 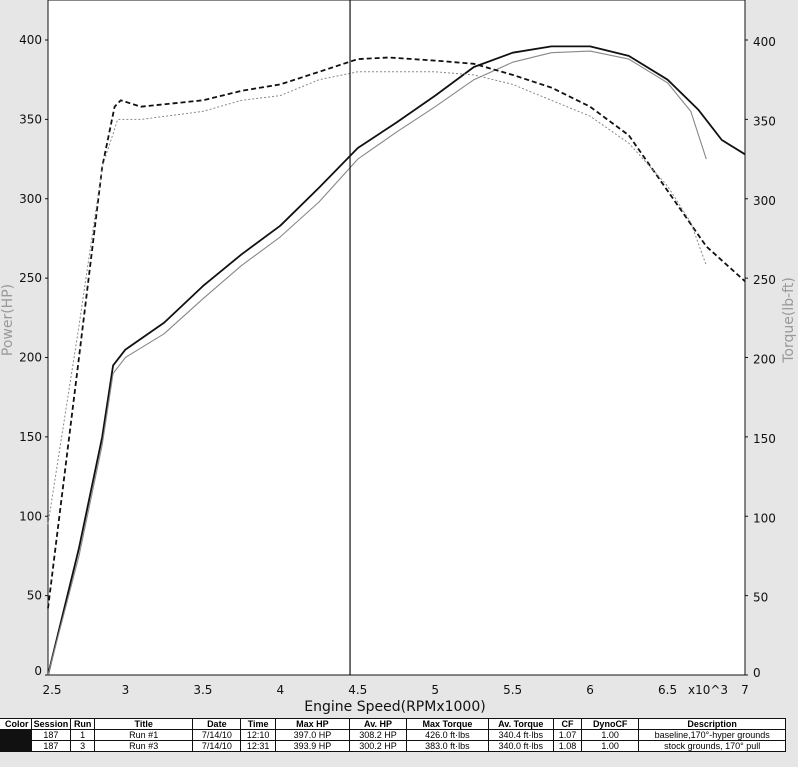 What do you see at coordinates (520, 735) in the screenshot?
I see `table-cell: 340.4 ft·lbs` at bounding box center [520, 735].